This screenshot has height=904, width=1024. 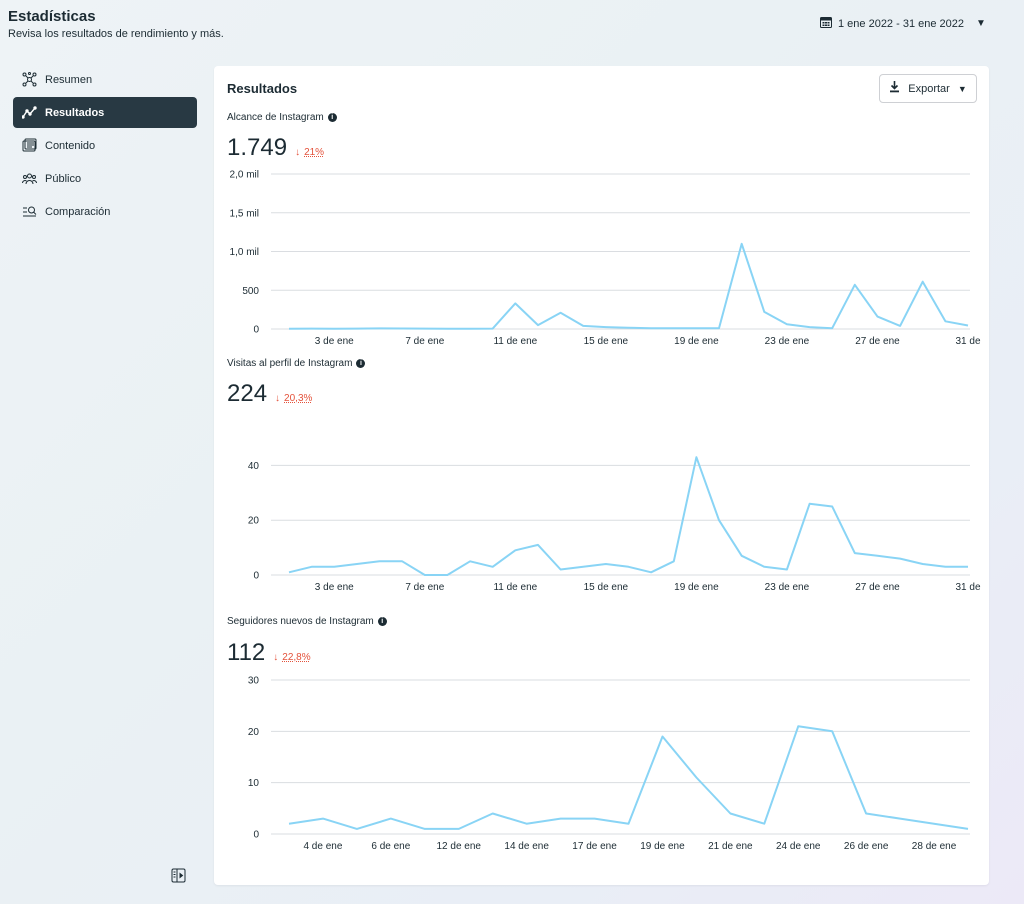 I want to click on collapse-sidebar-icon, so click(x=179, y=876).